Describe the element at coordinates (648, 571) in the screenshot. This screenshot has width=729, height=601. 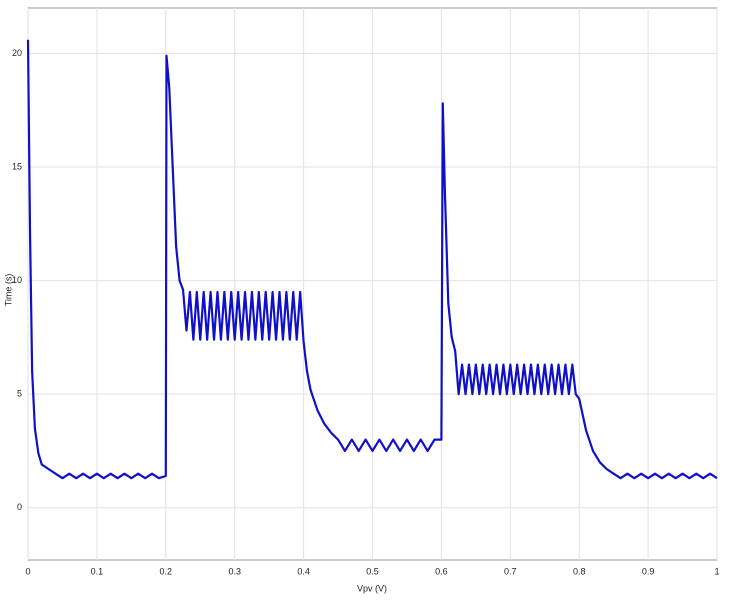
I see `x-tick-label: 0.9` at that location.